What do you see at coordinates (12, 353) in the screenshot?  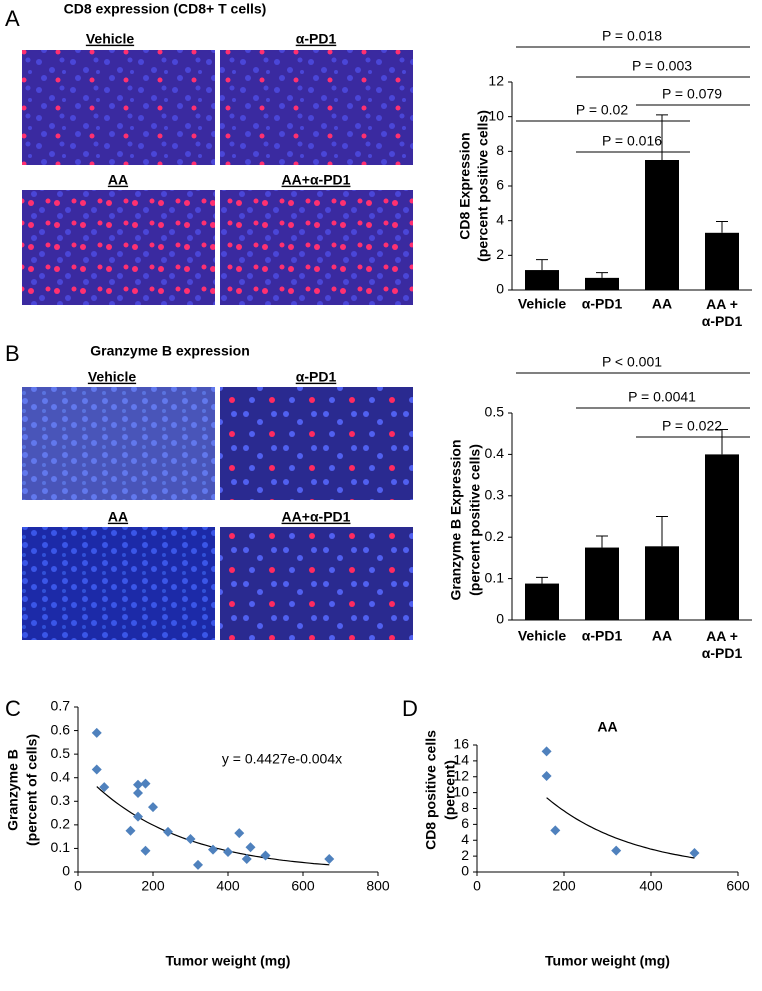 I see `panel-letter: B` at bounding box center [12, 353].